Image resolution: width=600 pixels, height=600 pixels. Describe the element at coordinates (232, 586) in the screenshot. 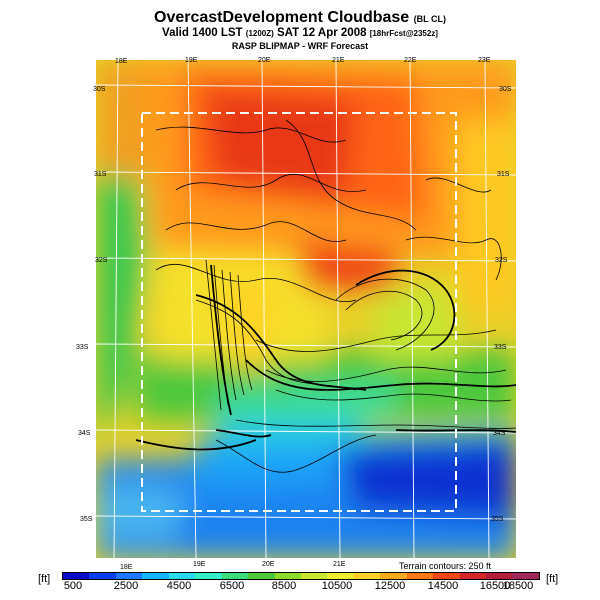

I see `colorbar-tick: 6500` at that location.